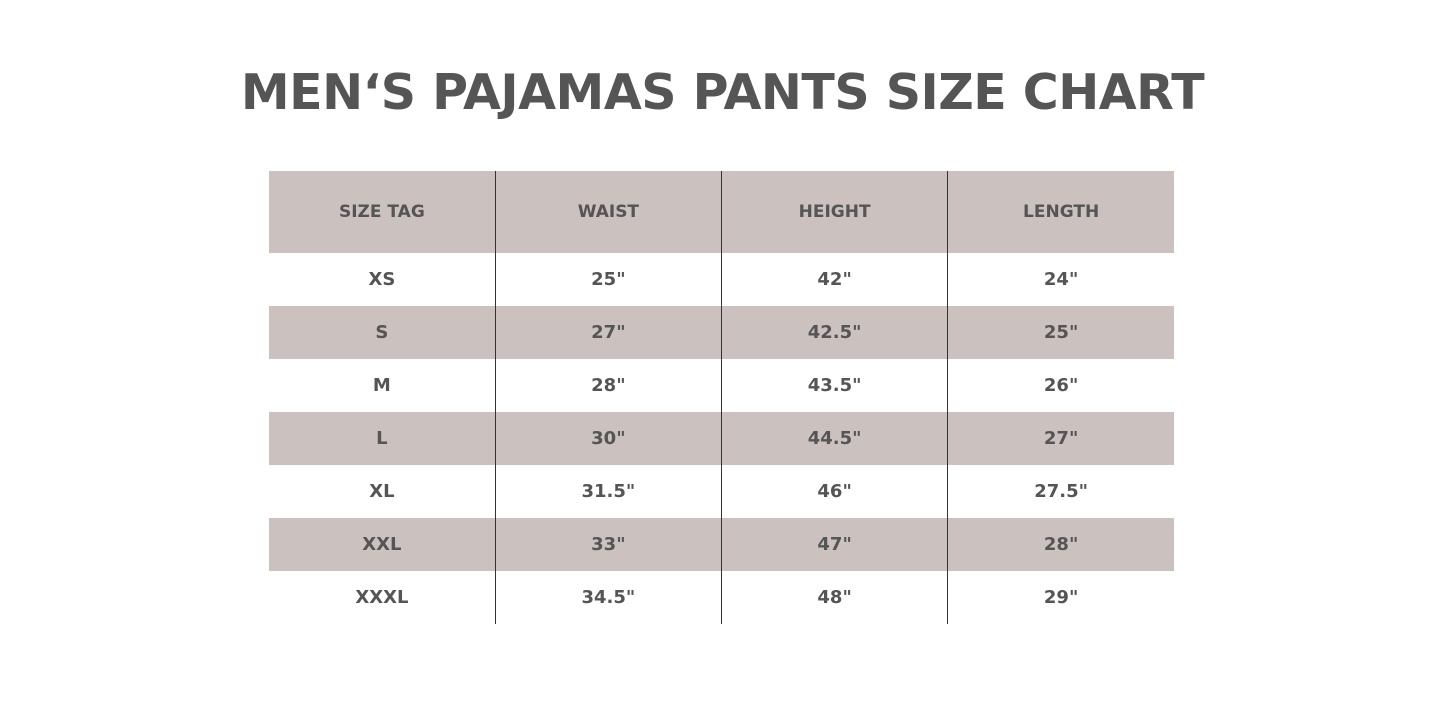  I want to click on cell-size-tag: XS, so click(382, 279).